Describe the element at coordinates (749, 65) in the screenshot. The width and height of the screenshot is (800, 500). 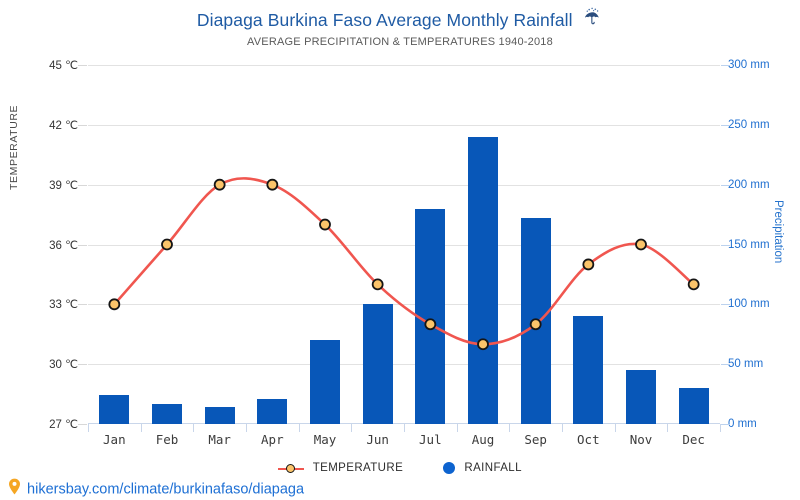
I see `y-axis-tick-label-right: 300 mm` at that location.